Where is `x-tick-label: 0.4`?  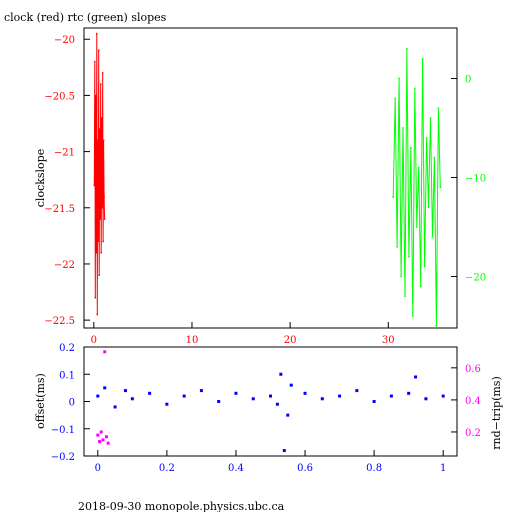
x-tick-label: 0.4 is located at coordinates (236, 468).